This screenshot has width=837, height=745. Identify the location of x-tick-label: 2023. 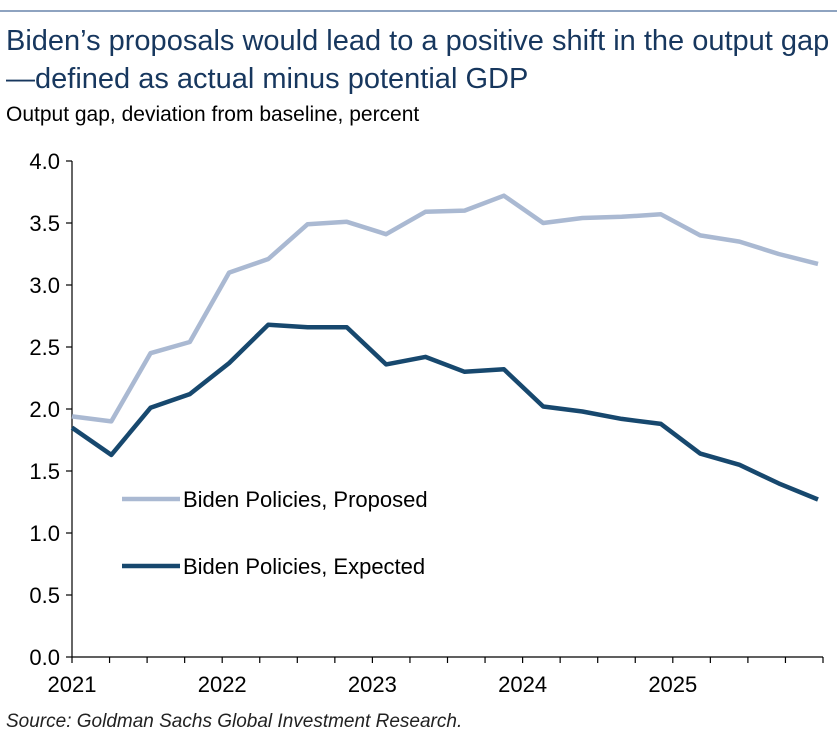
(372, 684).